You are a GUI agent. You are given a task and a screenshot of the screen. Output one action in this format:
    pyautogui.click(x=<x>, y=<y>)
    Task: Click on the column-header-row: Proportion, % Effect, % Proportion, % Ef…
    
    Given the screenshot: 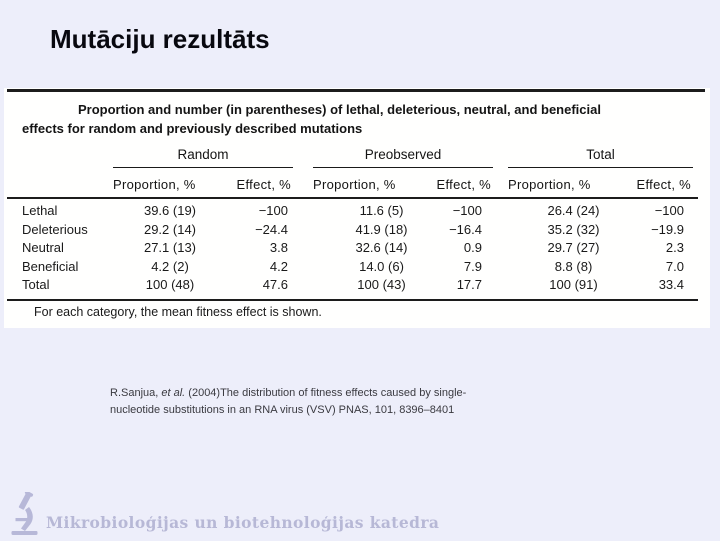 What is the action you would take?
    pyautogui.click(x=357, y=183)
    